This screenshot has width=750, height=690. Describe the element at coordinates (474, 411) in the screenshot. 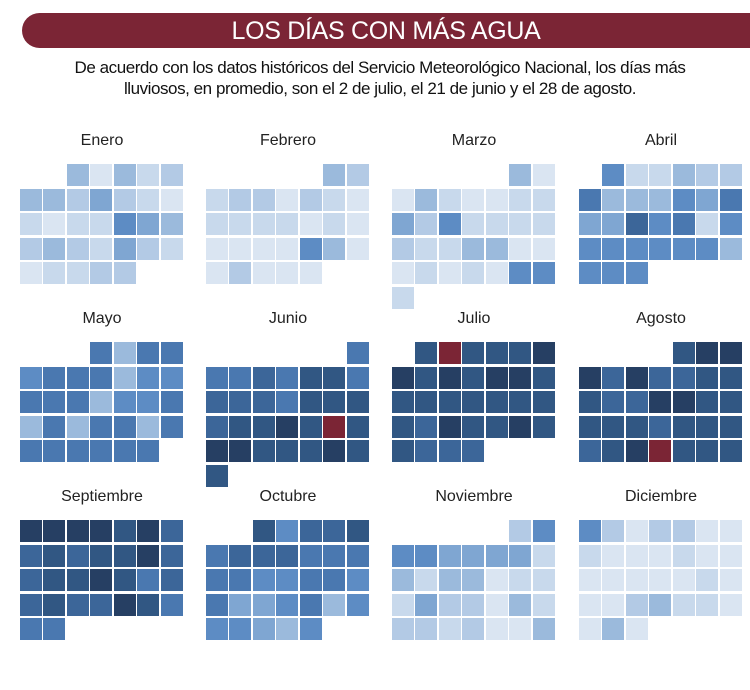

I see `month-julio: Julio` at that location.